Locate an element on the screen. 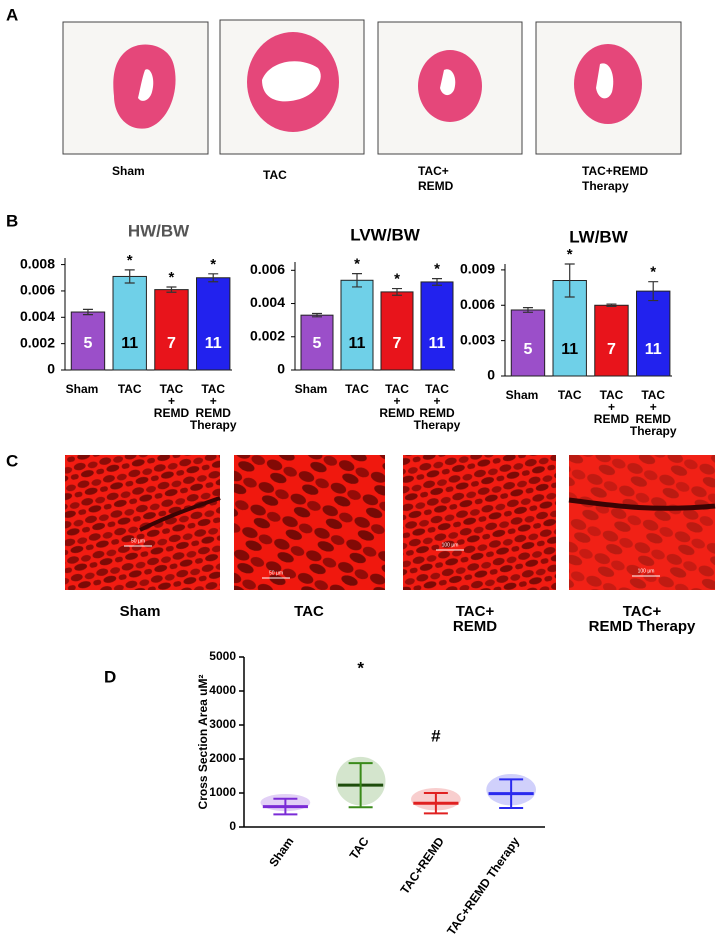 The width and height of the screenshot is (719, 946). y-tick-label: 5000 is located at coordinates (222, 656).